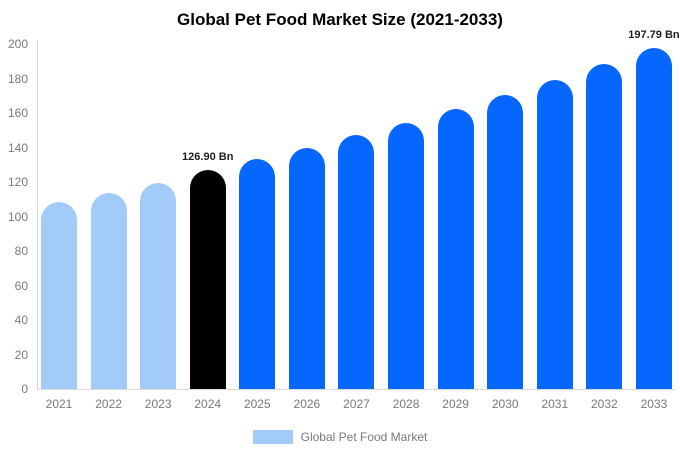  What do you see at coordinates (356, 262) in the screenshot?
I see `bar-2027` at bounding box center [356, 262].